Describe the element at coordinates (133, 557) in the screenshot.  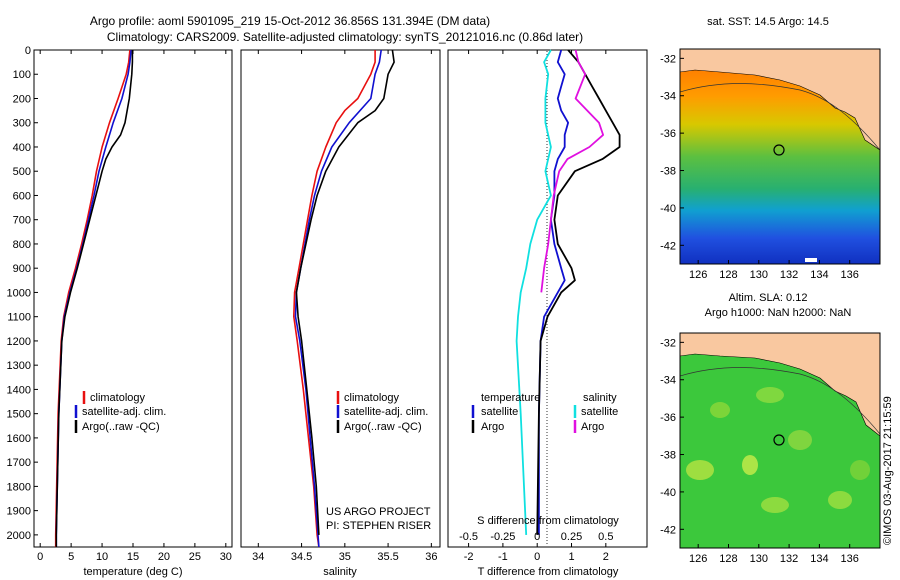
I see `x-tick-label: 15` at that location.